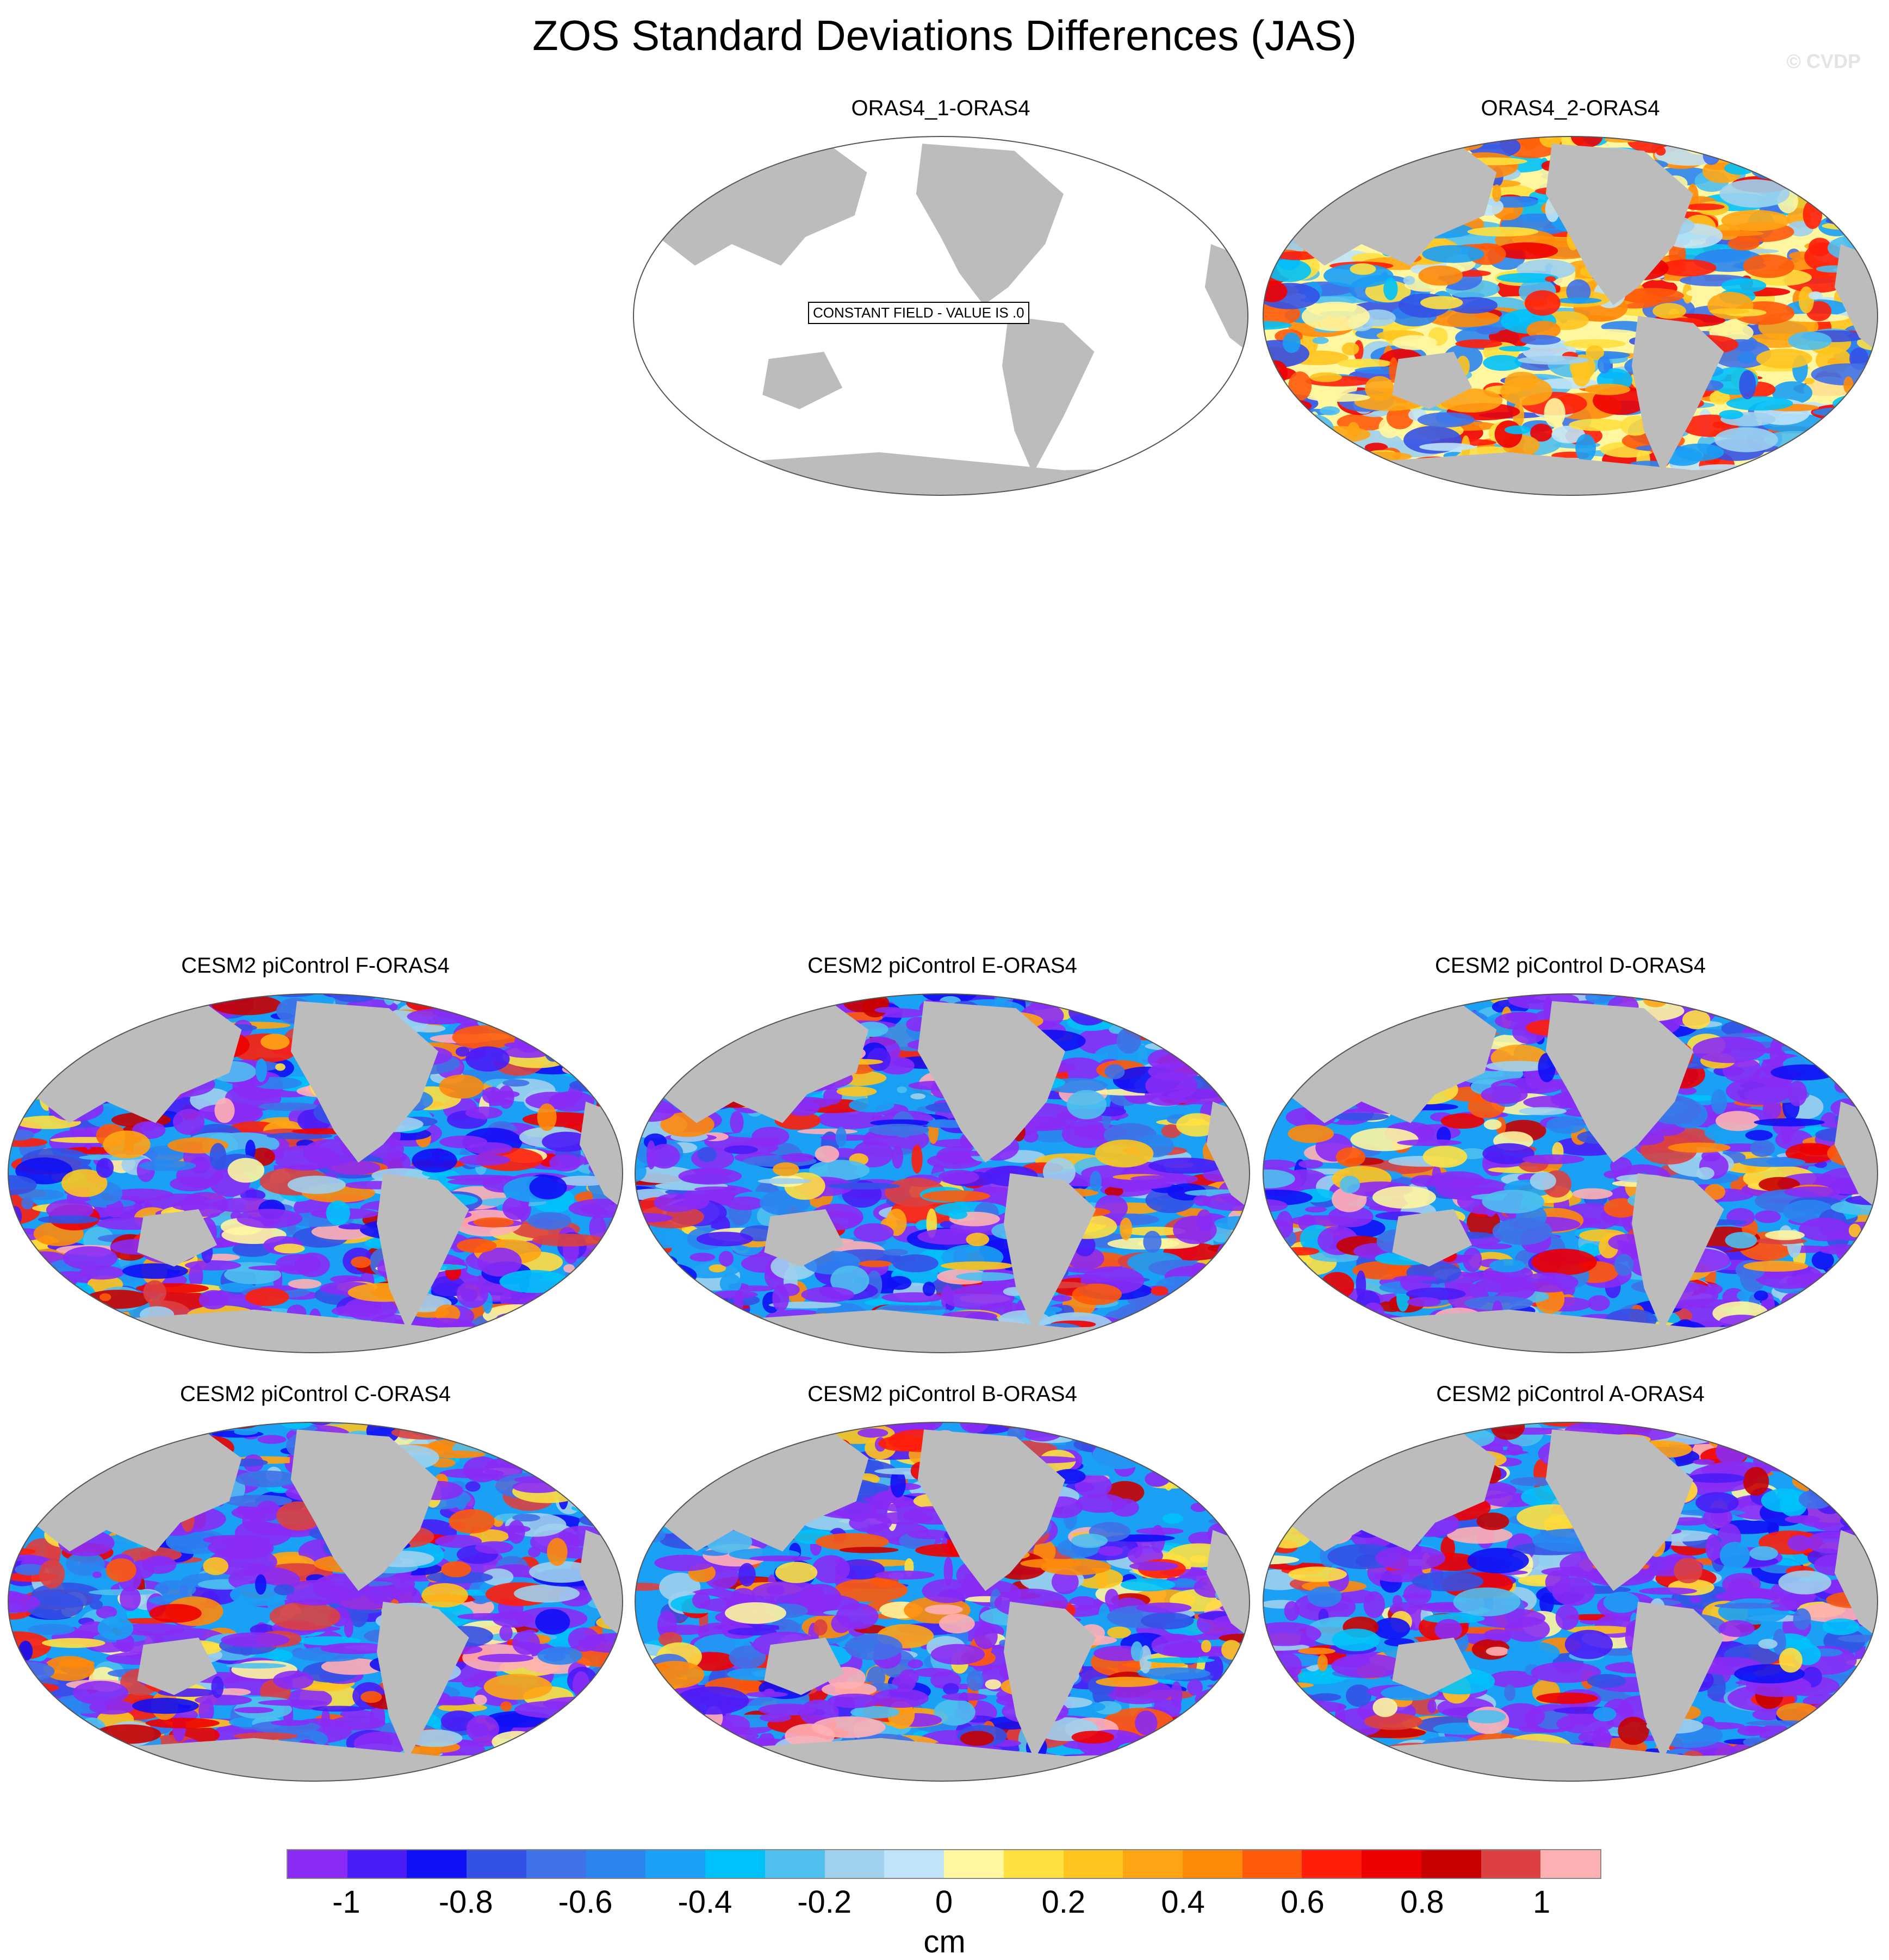 This screenshot has width=1889, height=1960. I want to click on panel-title: CESM2 piControl A-ORAS4, so click(1570, 1394).